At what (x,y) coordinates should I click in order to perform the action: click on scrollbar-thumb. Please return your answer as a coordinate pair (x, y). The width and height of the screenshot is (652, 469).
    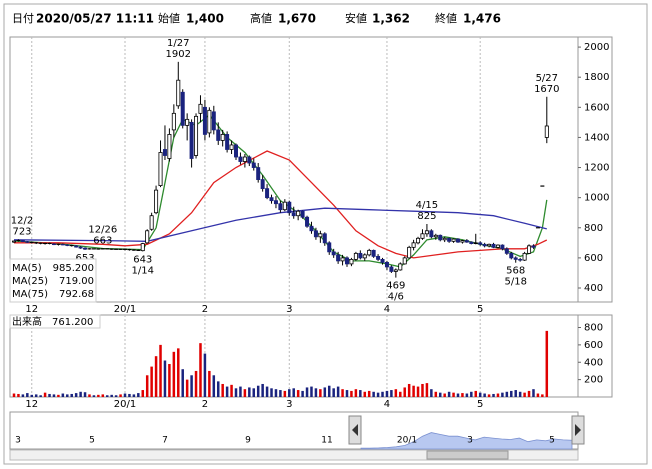
    Looking at the image, I should click on (467, 455).